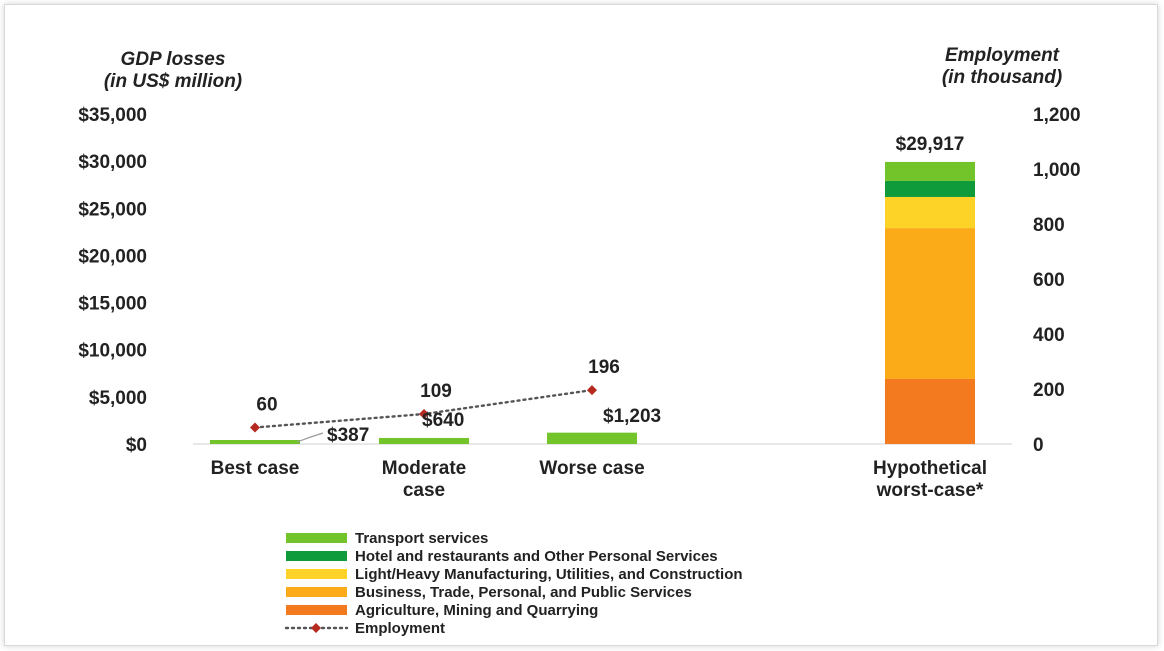 This screenshot has width=1164, height=651. What do you see at coordinates (255, 468) in the screenshot?
I see `category-label-line1: Best case` at bounding box center [255, 468].